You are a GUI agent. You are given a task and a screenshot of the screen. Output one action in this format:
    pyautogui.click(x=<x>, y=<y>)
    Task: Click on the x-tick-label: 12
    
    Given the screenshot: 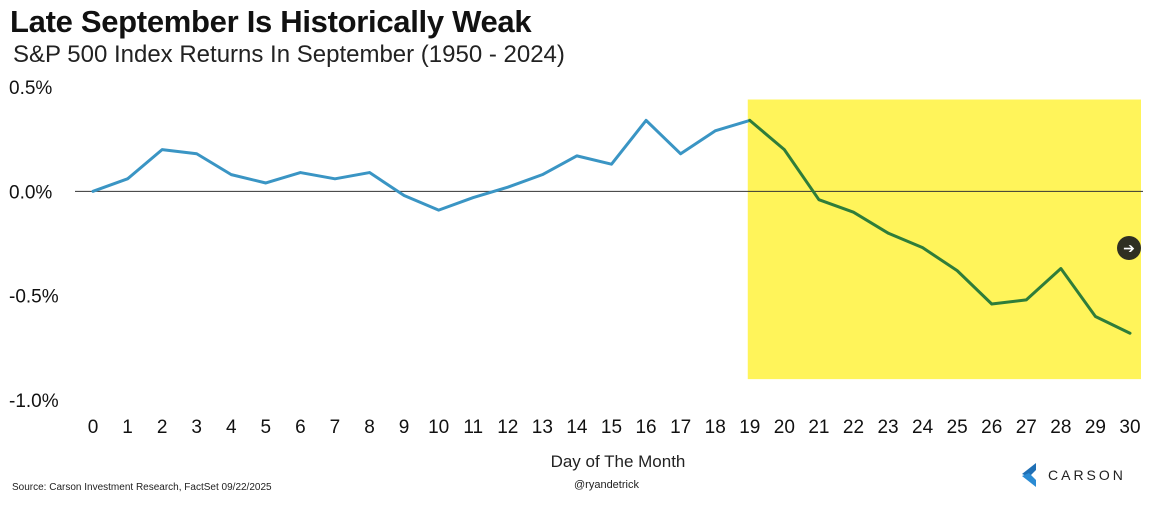 What is the action you would take?
    pyautogui.click(x=507, y=427)
    